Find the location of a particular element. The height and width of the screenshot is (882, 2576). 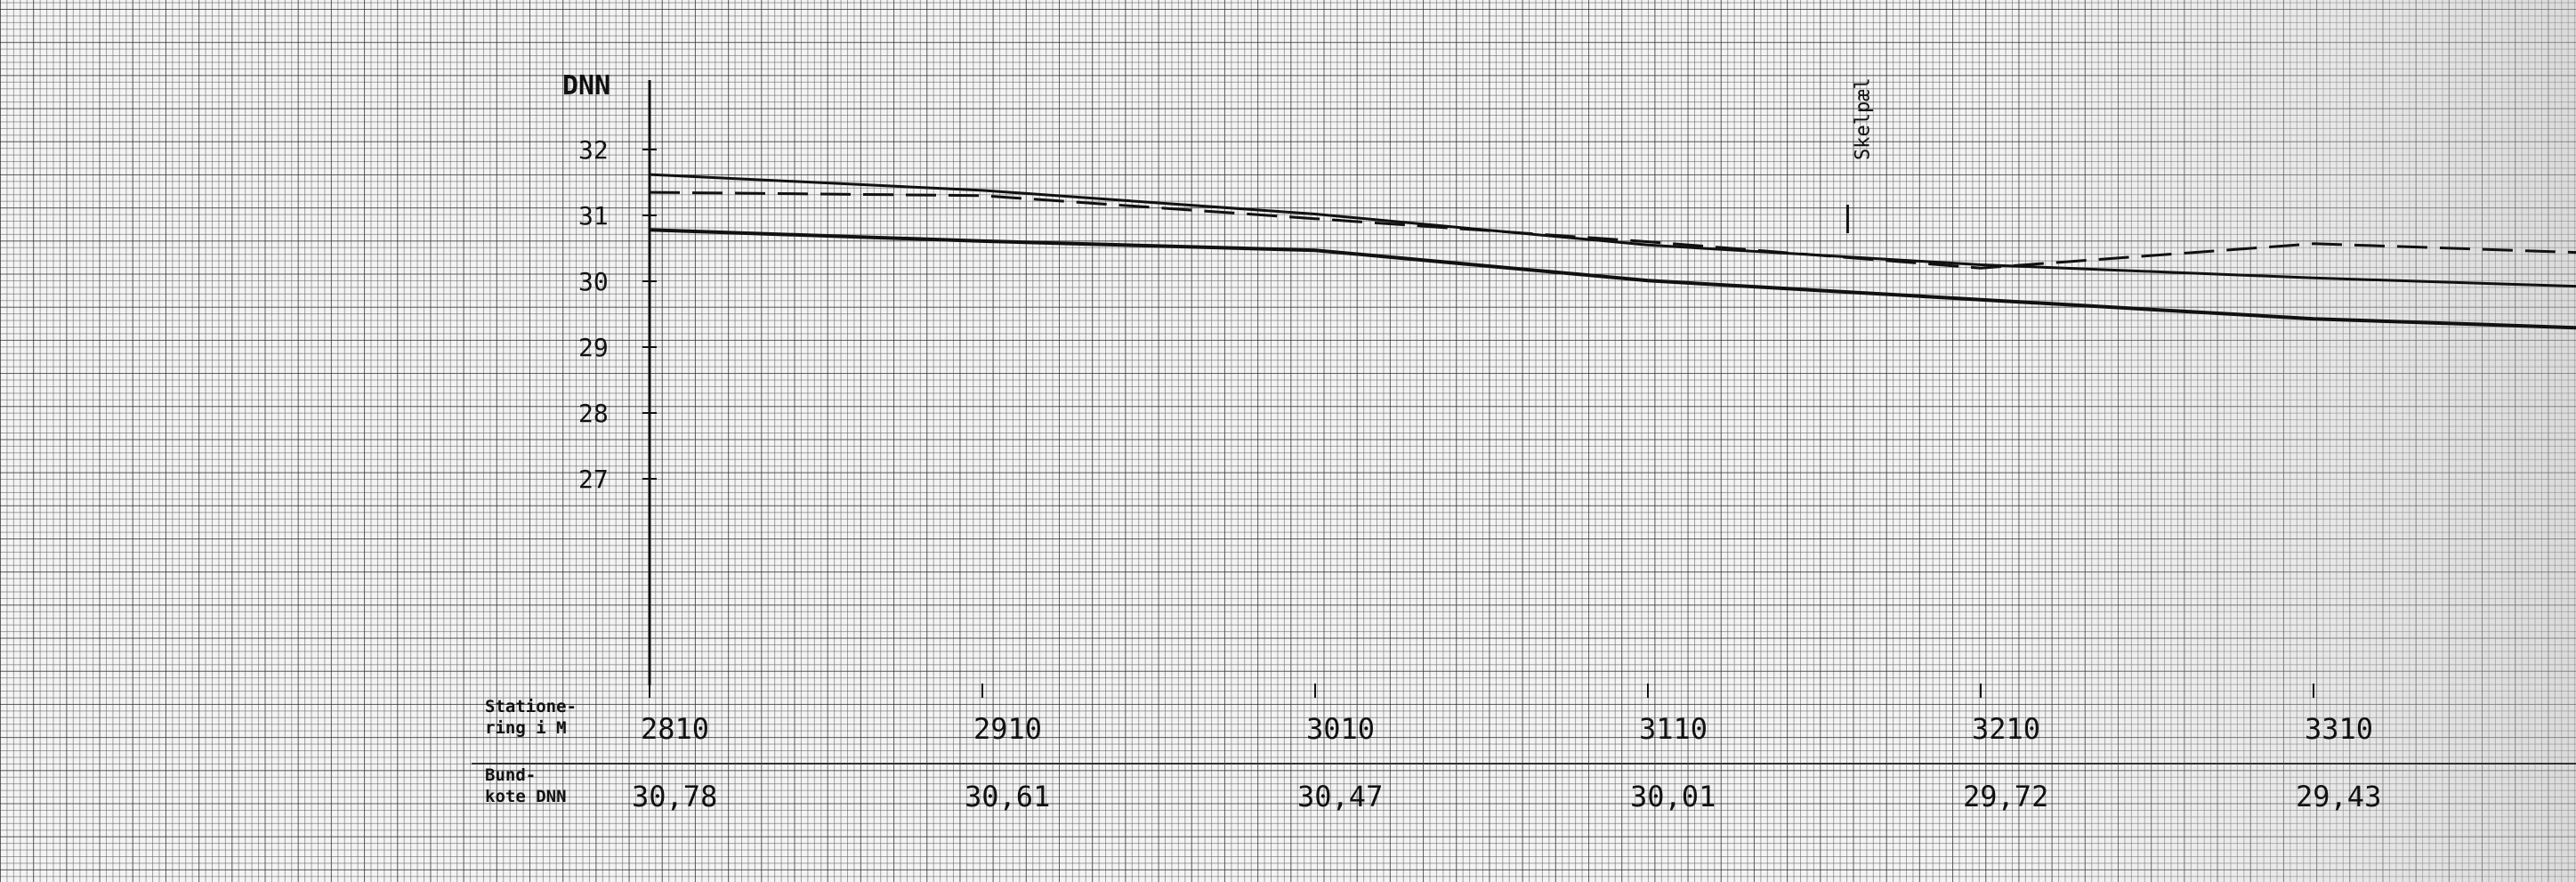

skelpael-marker: Skelpæl is located at coordinates (1859, 155).